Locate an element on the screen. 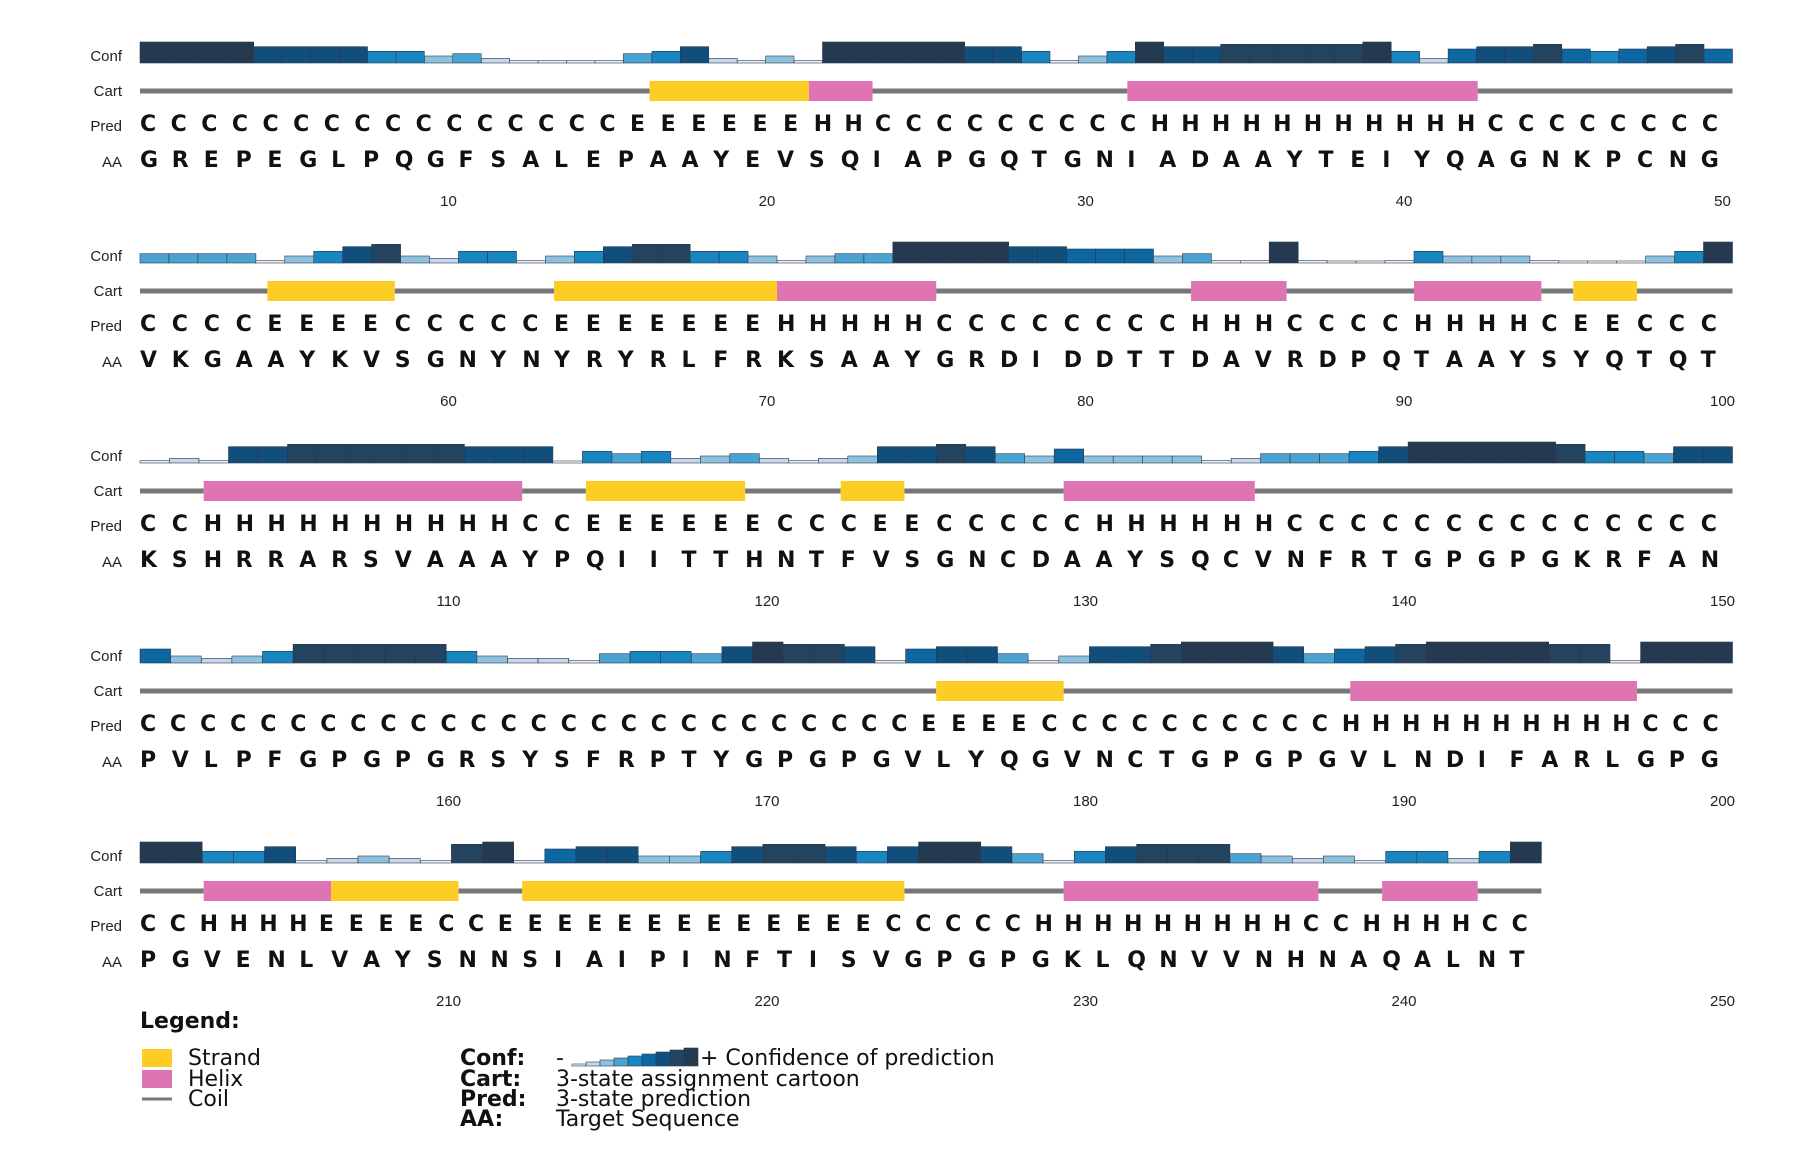  aa-char: P is located at coordinates (1358, 360).